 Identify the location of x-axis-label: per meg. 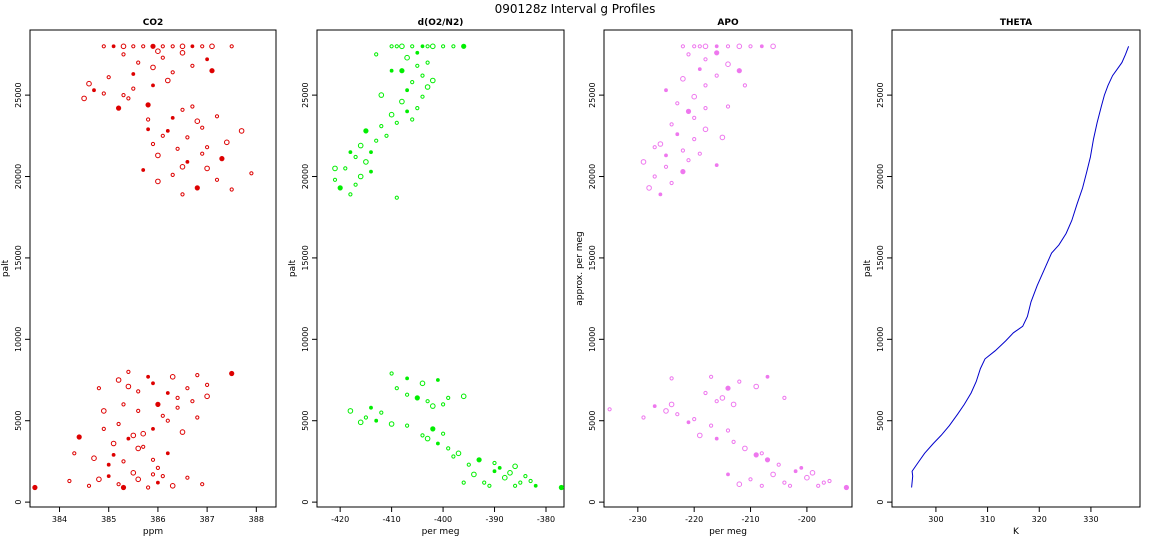
(441, 532).